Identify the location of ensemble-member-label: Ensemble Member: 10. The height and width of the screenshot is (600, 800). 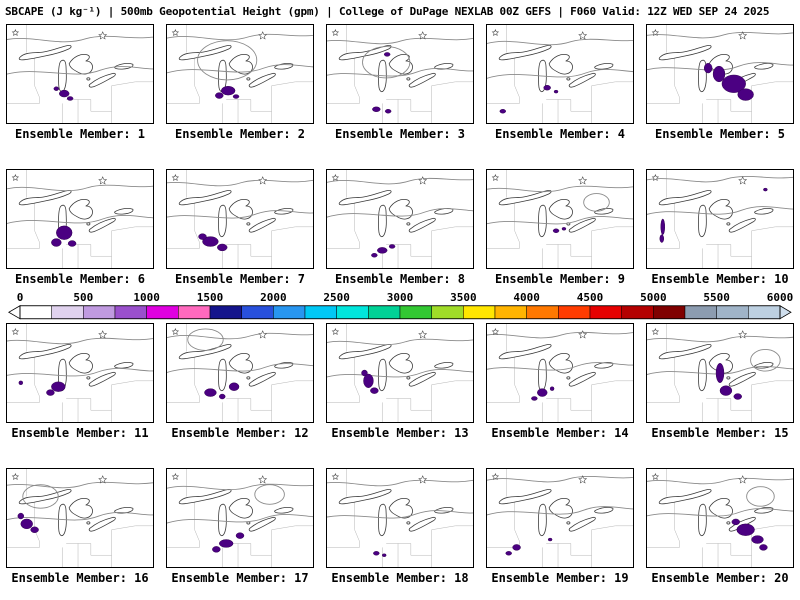
(720, 279).